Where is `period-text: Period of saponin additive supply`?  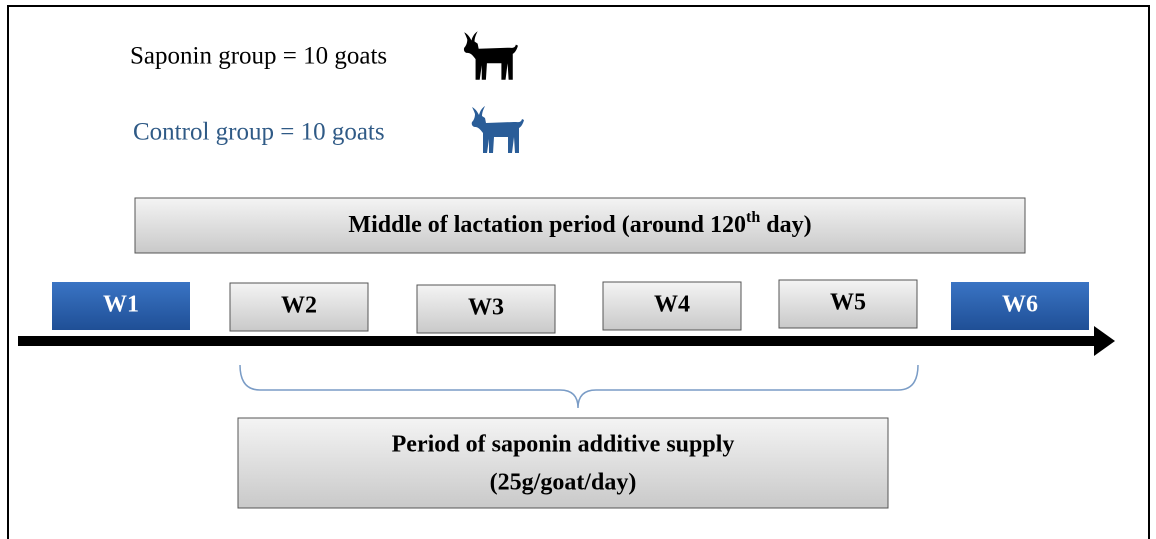
period-text: Period of saponin additive supply is located at coordinates (563, 445).